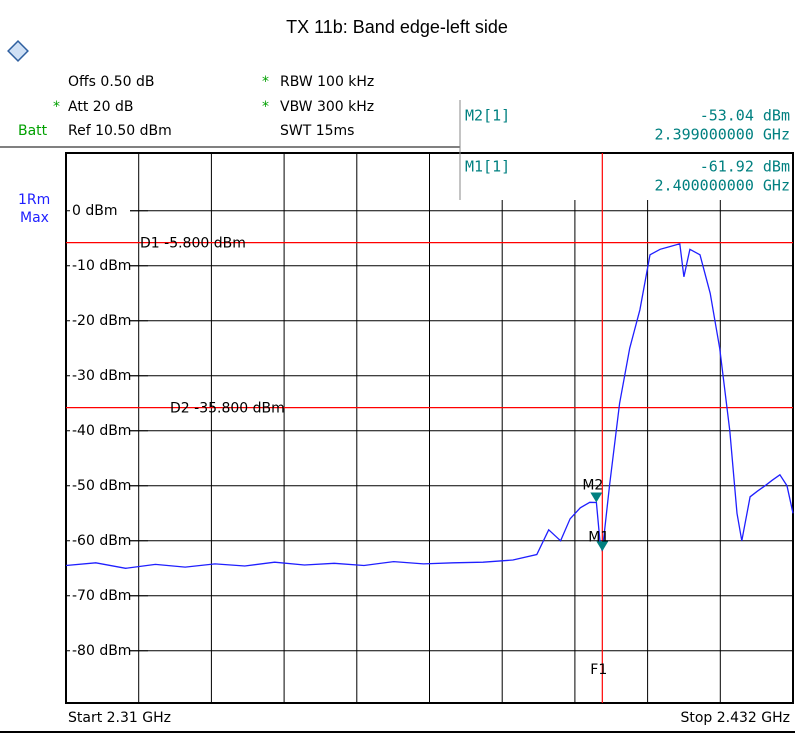  What do you see at coordinates (592, 485) in the screenshot?
I see `marker-name: M2` at bounding box center [592, 485].